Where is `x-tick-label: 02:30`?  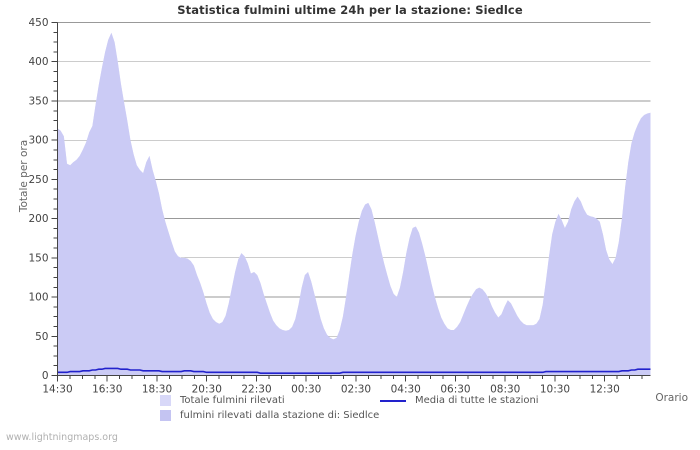 x-tick-label: 02:30 is located at coordinates (356, 390).